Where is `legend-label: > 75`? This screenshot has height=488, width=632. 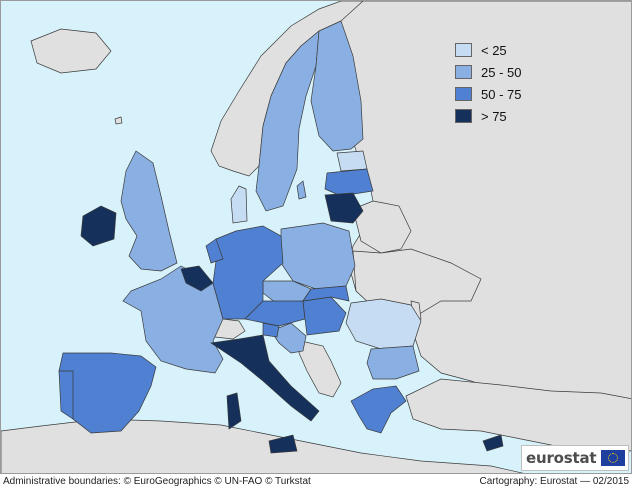
legend-label: > 75 is located at coordinates (494, 116).